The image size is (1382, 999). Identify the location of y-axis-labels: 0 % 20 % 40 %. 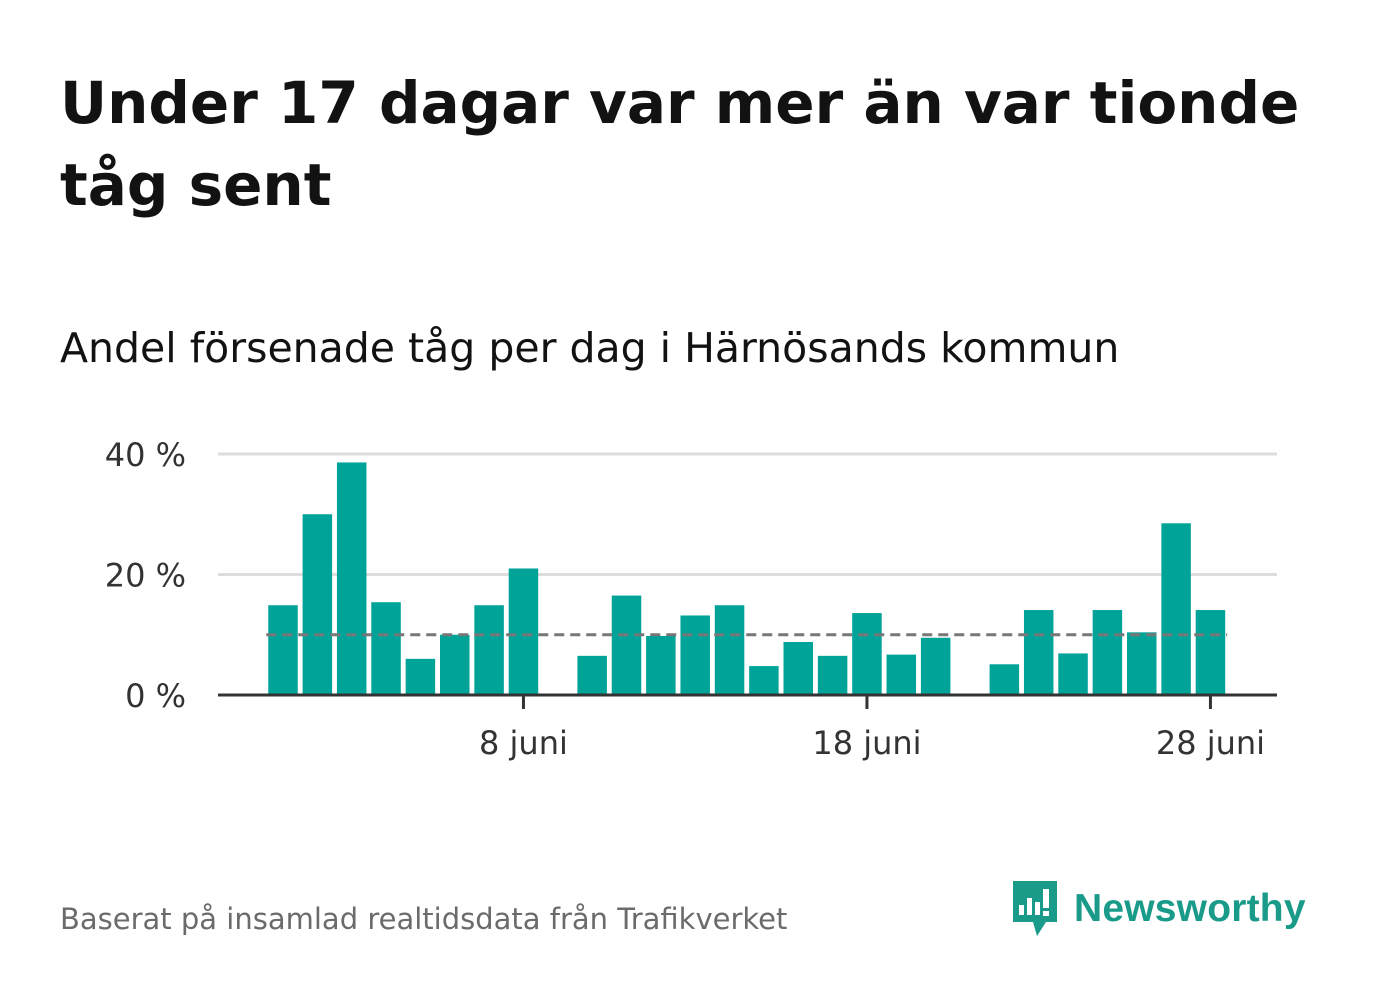
(145, 575).